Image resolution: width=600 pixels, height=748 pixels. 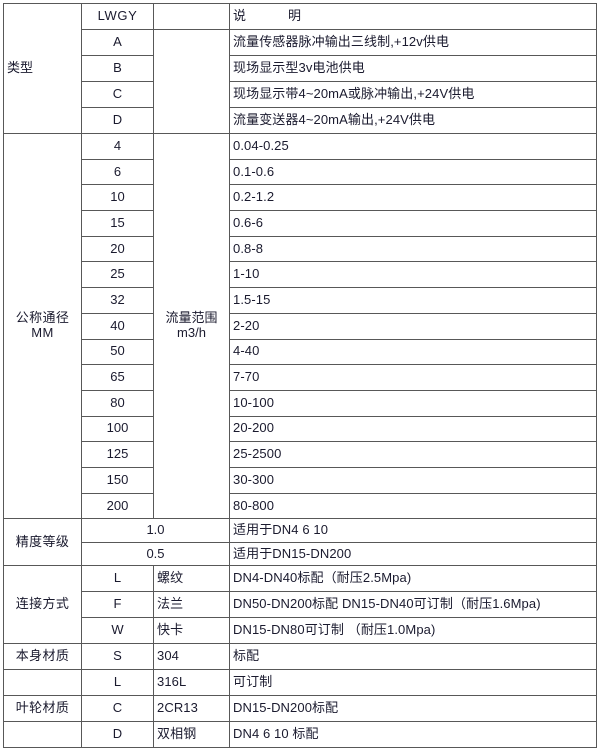 I want to click on type-code: C, so click(x=117, y=94).